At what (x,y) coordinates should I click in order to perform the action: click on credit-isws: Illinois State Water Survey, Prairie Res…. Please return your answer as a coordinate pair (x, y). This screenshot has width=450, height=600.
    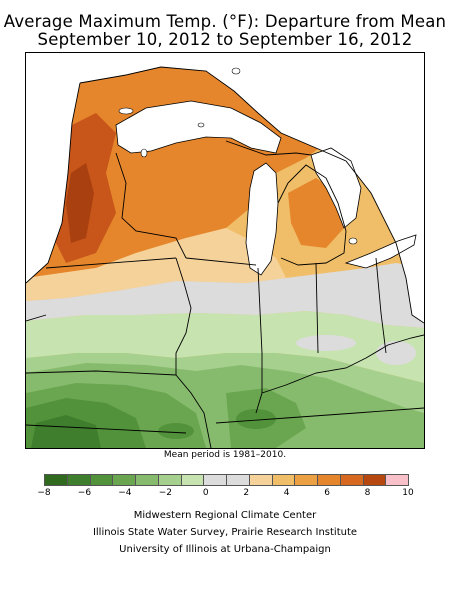
    Looking at the image, I should click on (225, 532).